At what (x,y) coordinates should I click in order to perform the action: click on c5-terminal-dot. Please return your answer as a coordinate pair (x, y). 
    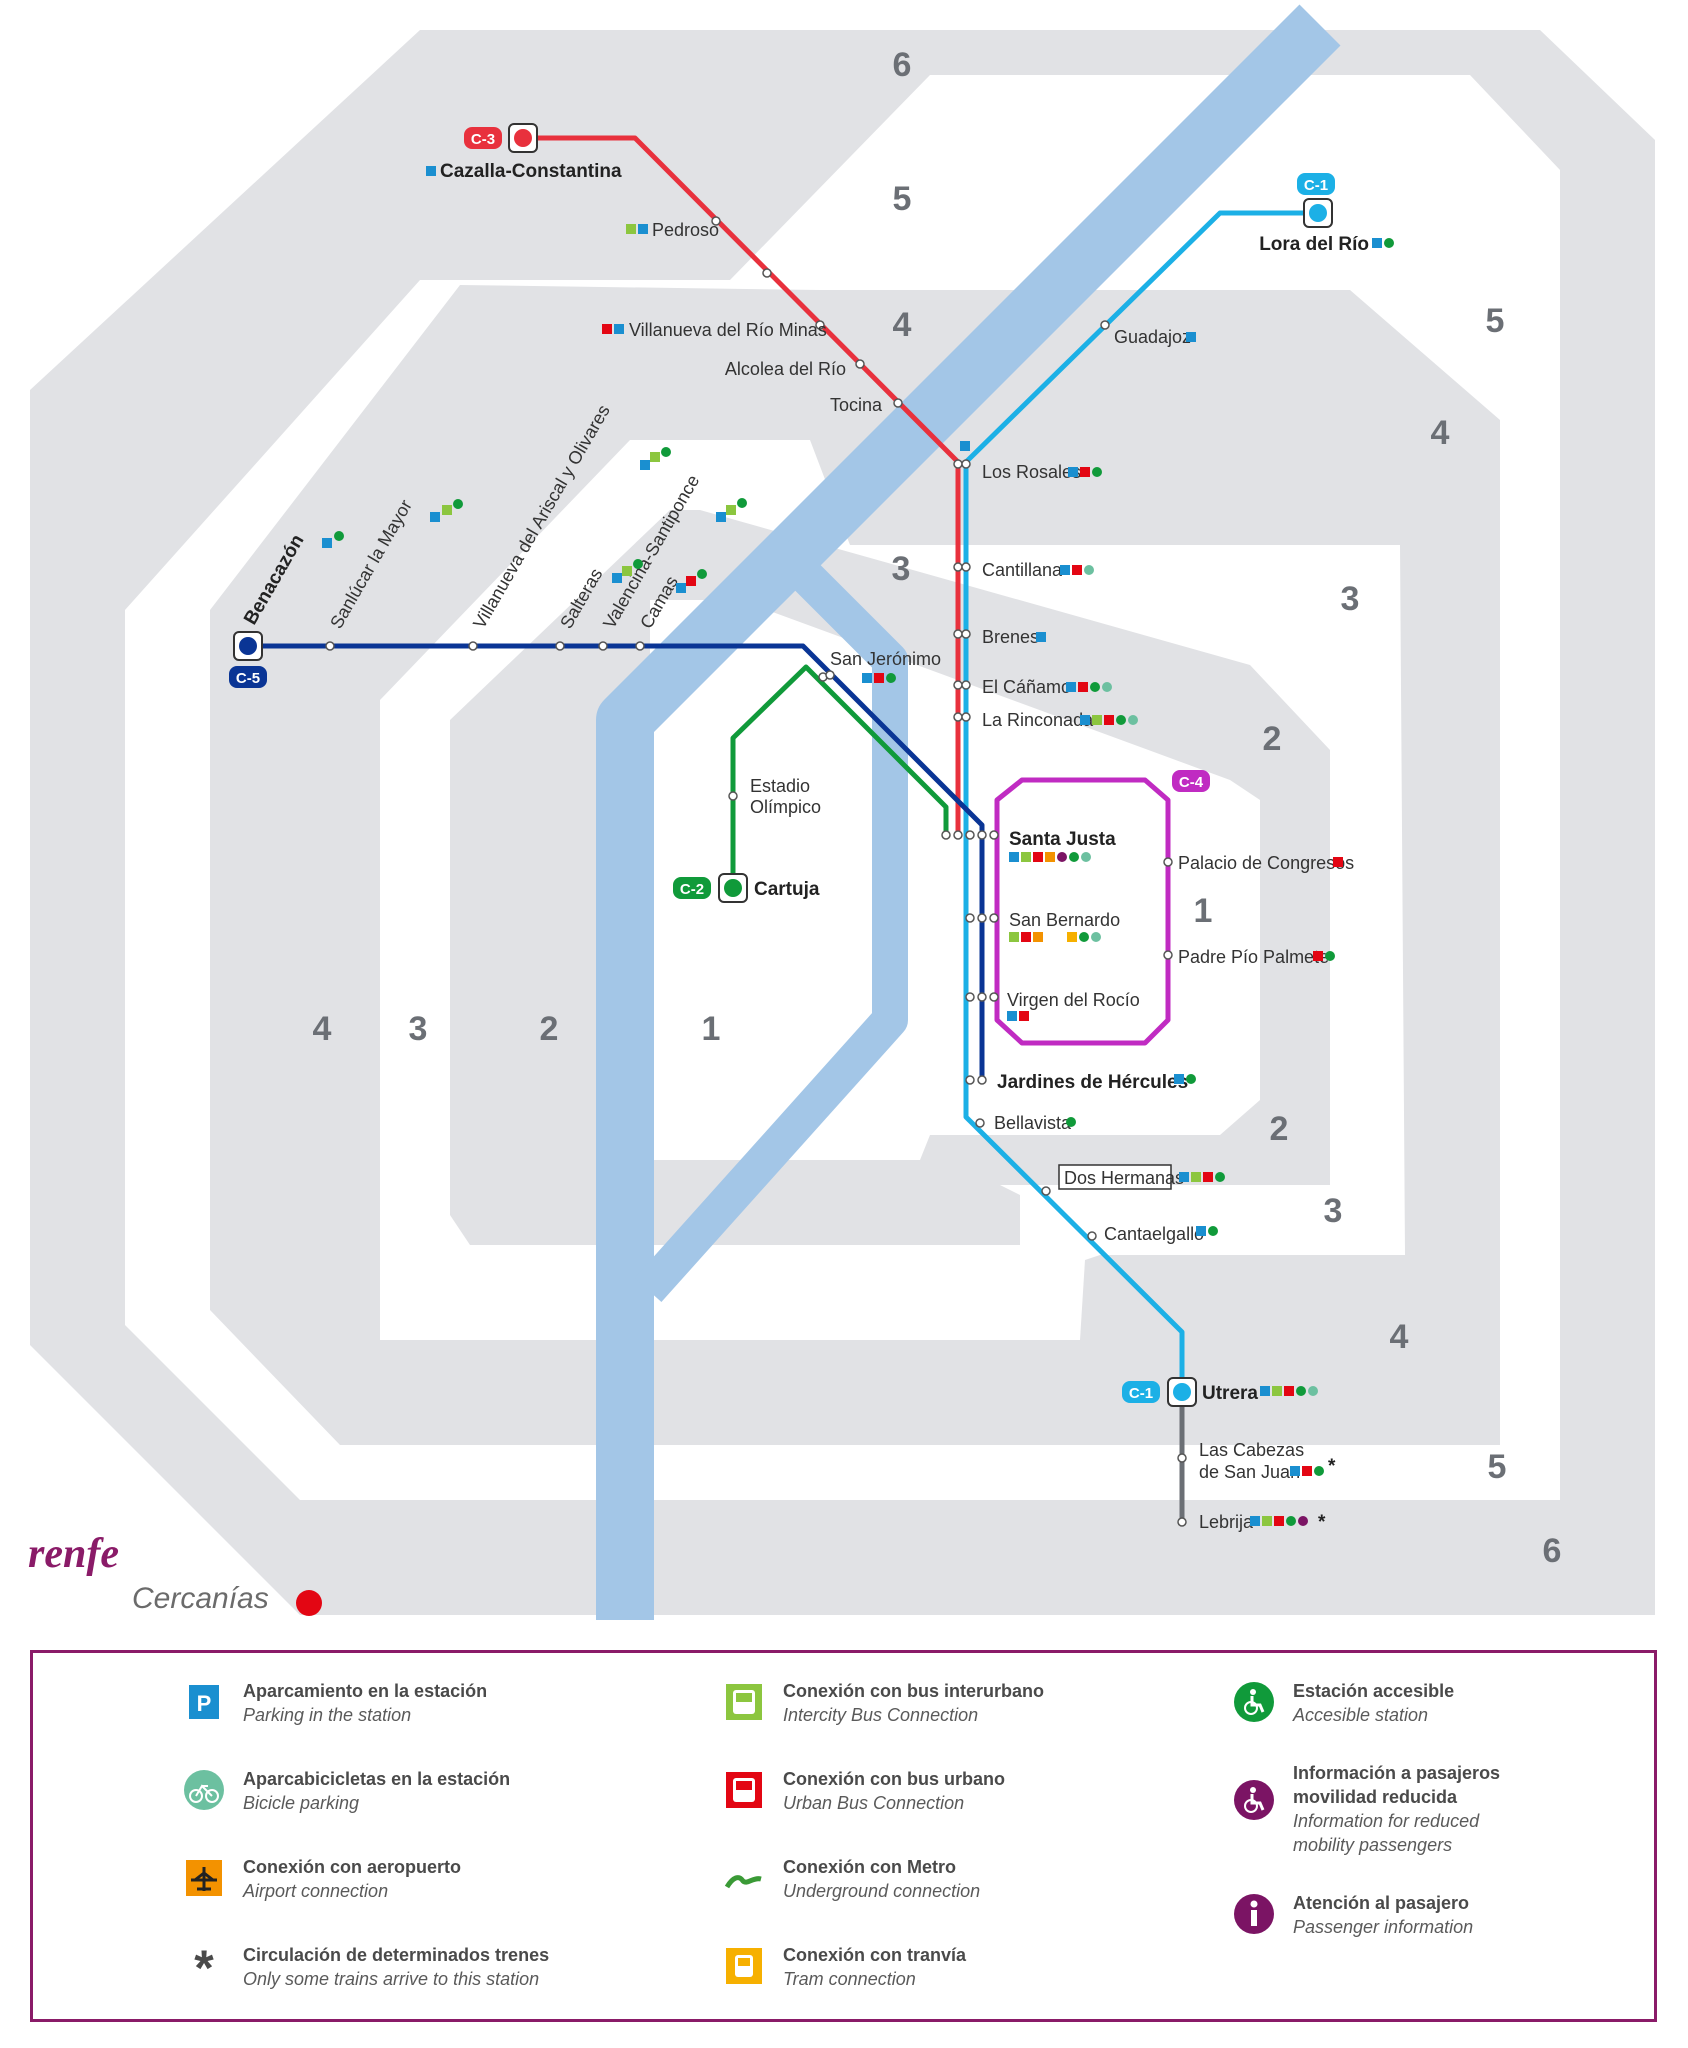
    Looking at the image, I should click on (248, 646).